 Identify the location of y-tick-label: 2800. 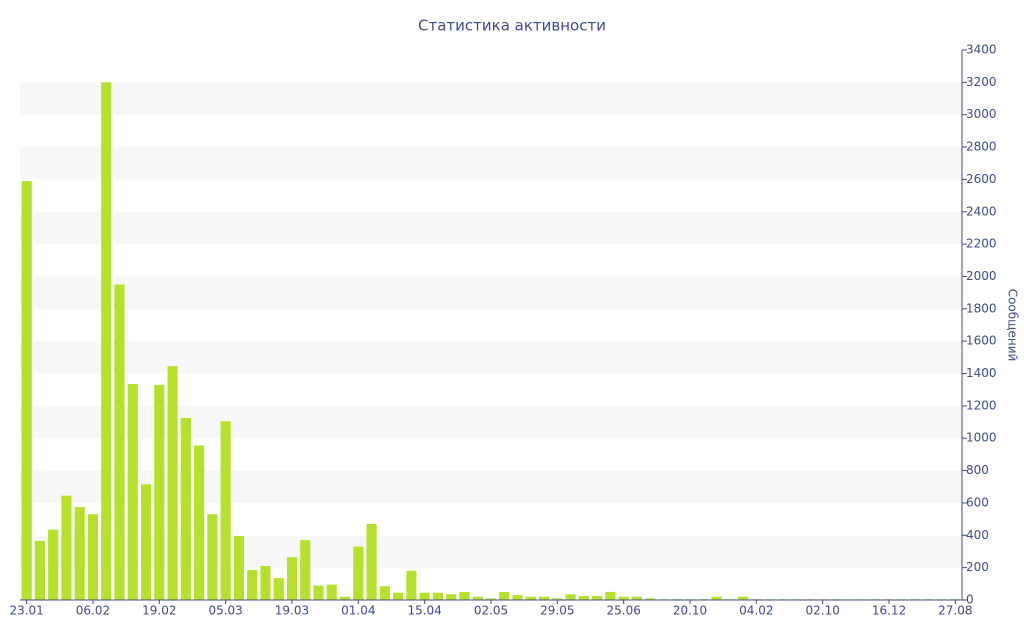
(981, 147).